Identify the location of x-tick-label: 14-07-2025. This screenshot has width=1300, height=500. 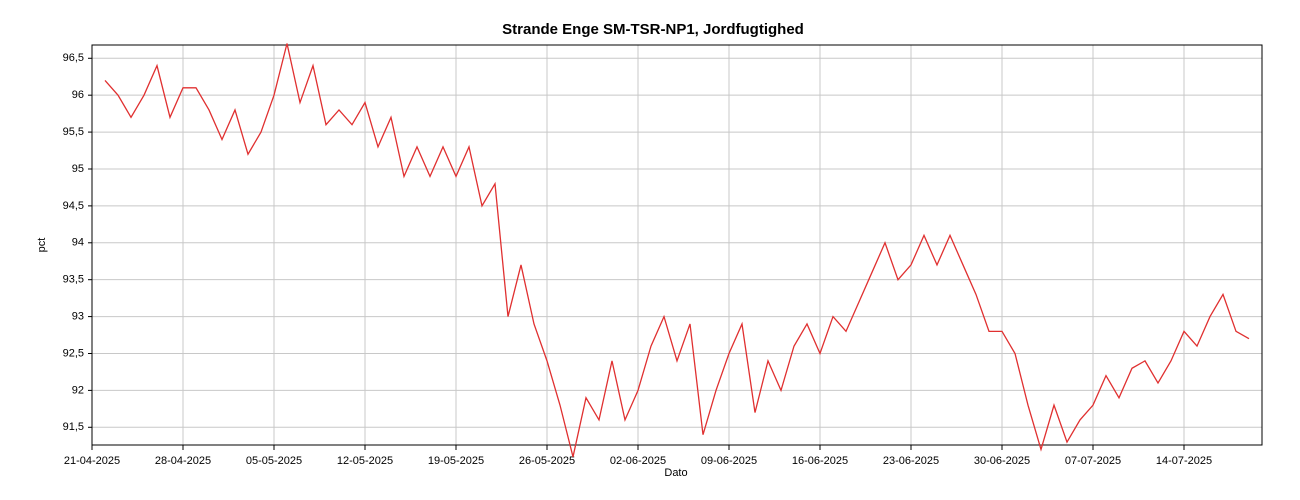
(1184, 461).